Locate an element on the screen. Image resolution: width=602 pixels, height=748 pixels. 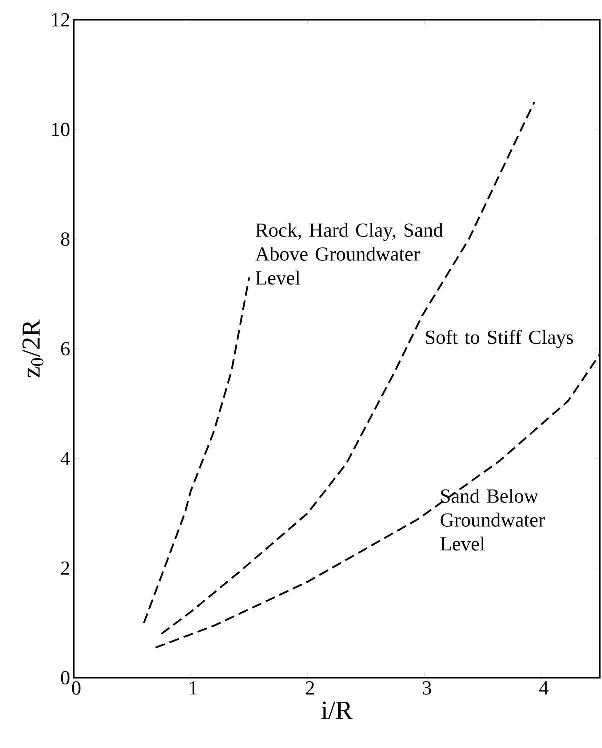
y-axis-title: z$_{0}$/2R is located at coordinates (33, 349).